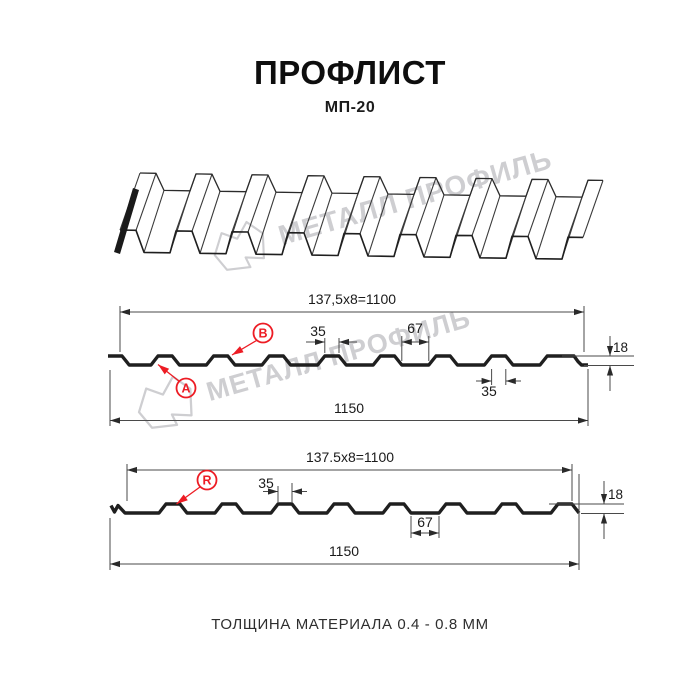  I want to click on callout-r-label: R, so click(206, 481).